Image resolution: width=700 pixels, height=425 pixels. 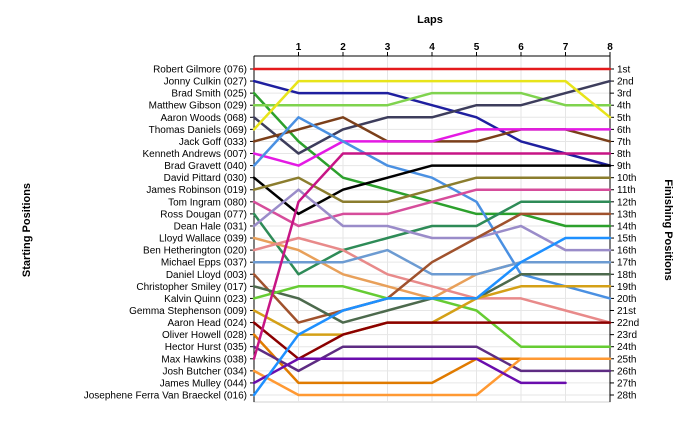 What do you see at coordinates (626, 226) in the screenshot?
I see `finish-position-label: 14th` at bounding box center [626, 226].